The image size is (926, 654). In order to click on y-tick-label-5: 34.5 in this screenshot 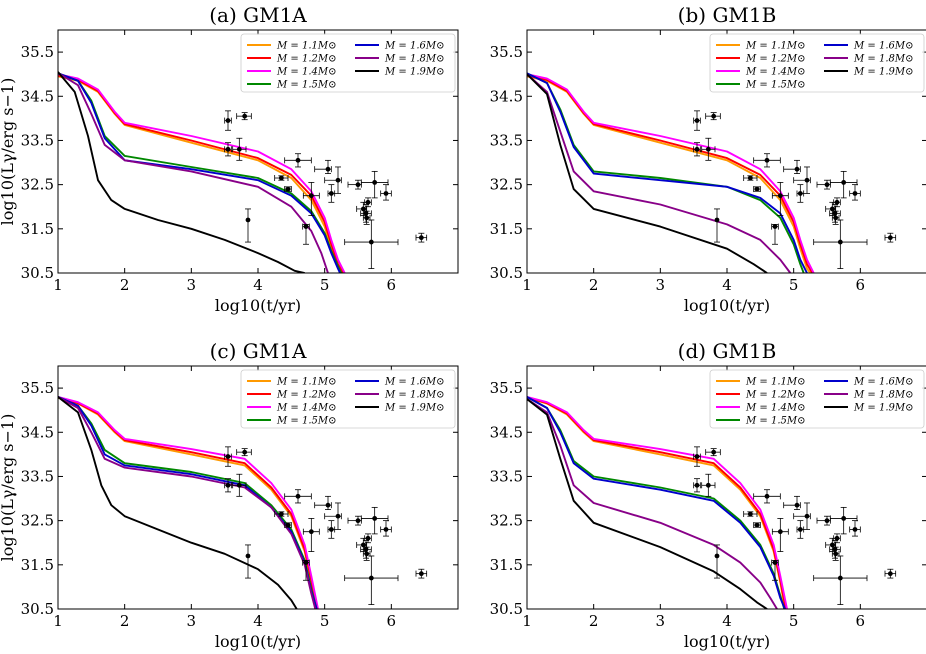, I will do `click(506, 96)`.